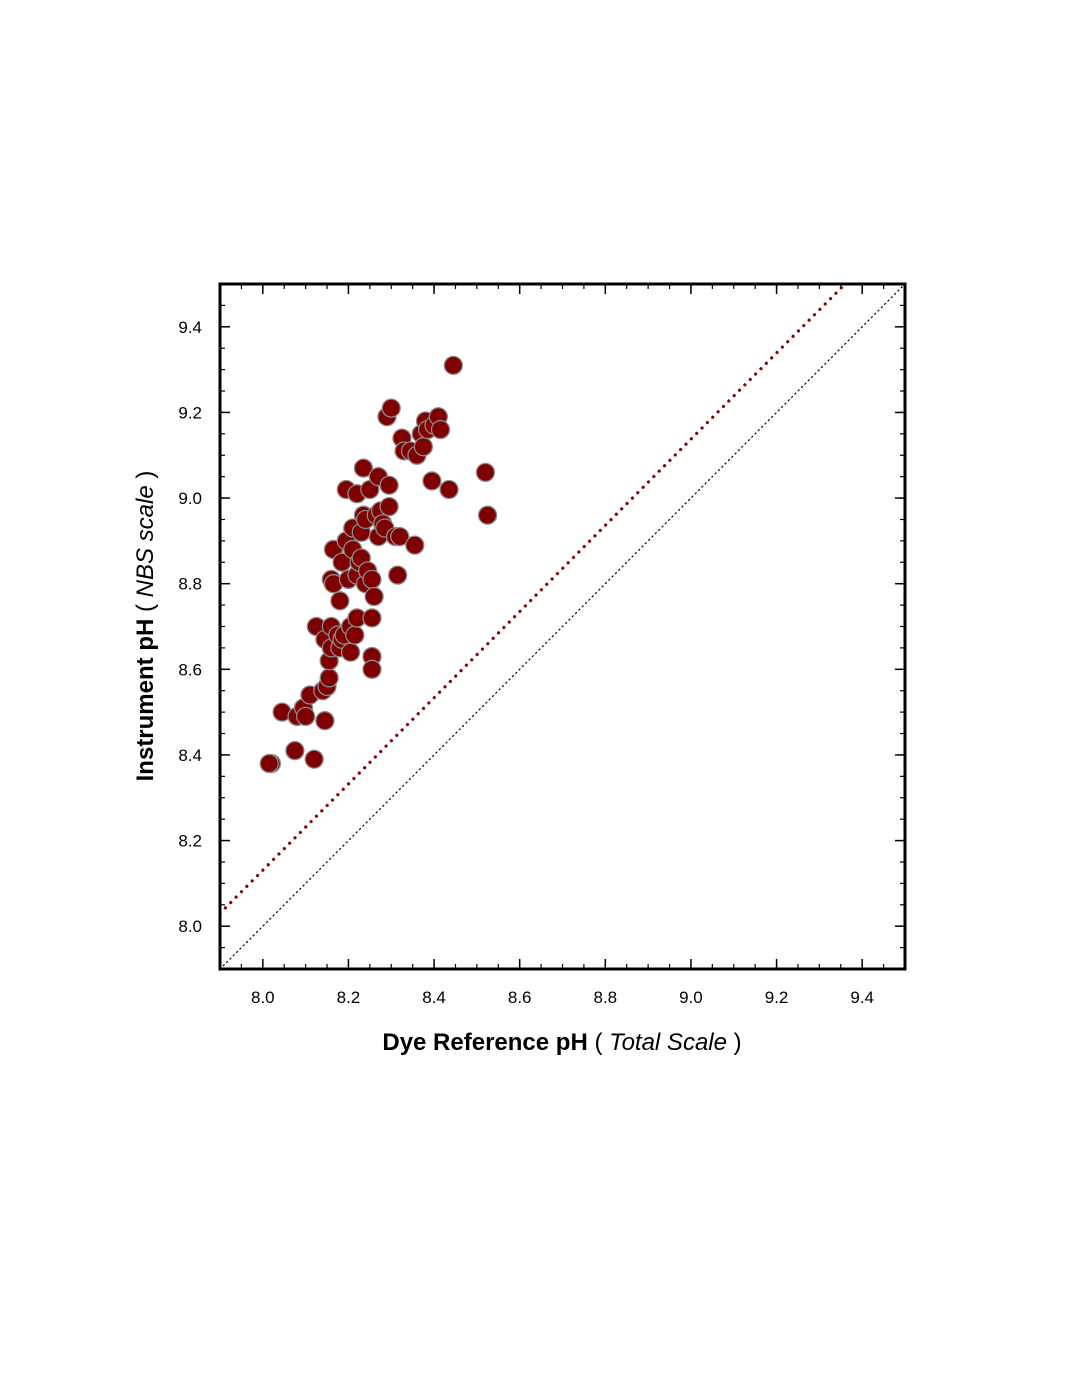 Image resolution: width=1071 pixels, height=1386 pixels. I want to click on x-axis-title-close: ), so click(734, 1042).